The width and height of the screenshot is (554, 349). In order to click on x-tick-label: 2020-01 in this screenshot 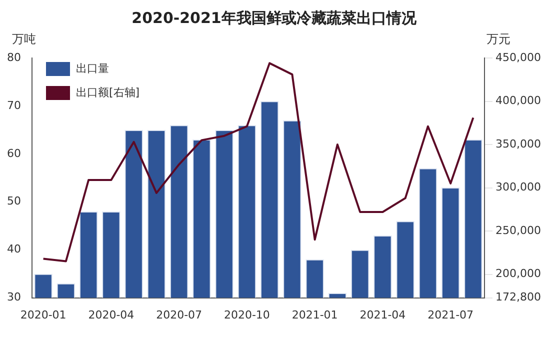, I will do `click(43, 315)`.